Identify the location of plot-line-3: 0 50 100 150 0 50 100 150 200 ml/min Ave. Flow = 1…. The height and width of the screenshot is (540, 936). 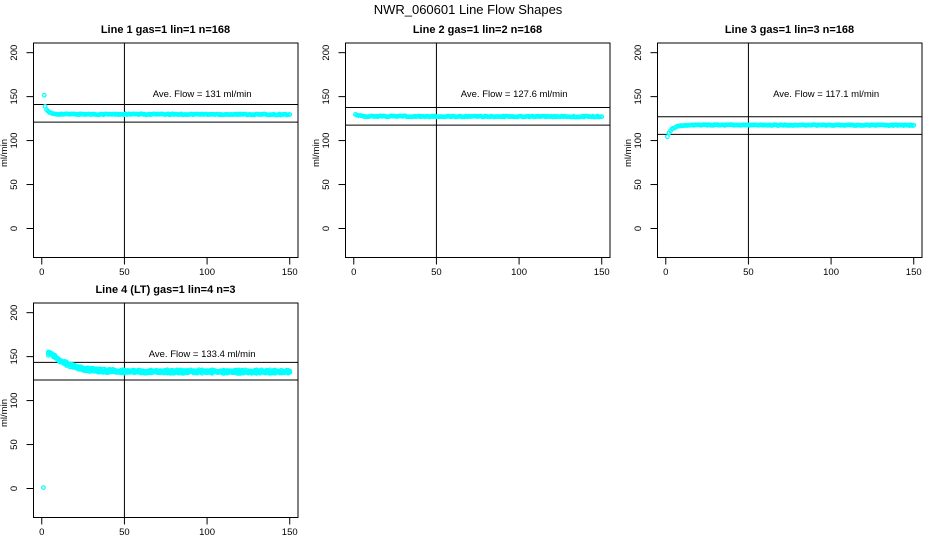
(773, 160).